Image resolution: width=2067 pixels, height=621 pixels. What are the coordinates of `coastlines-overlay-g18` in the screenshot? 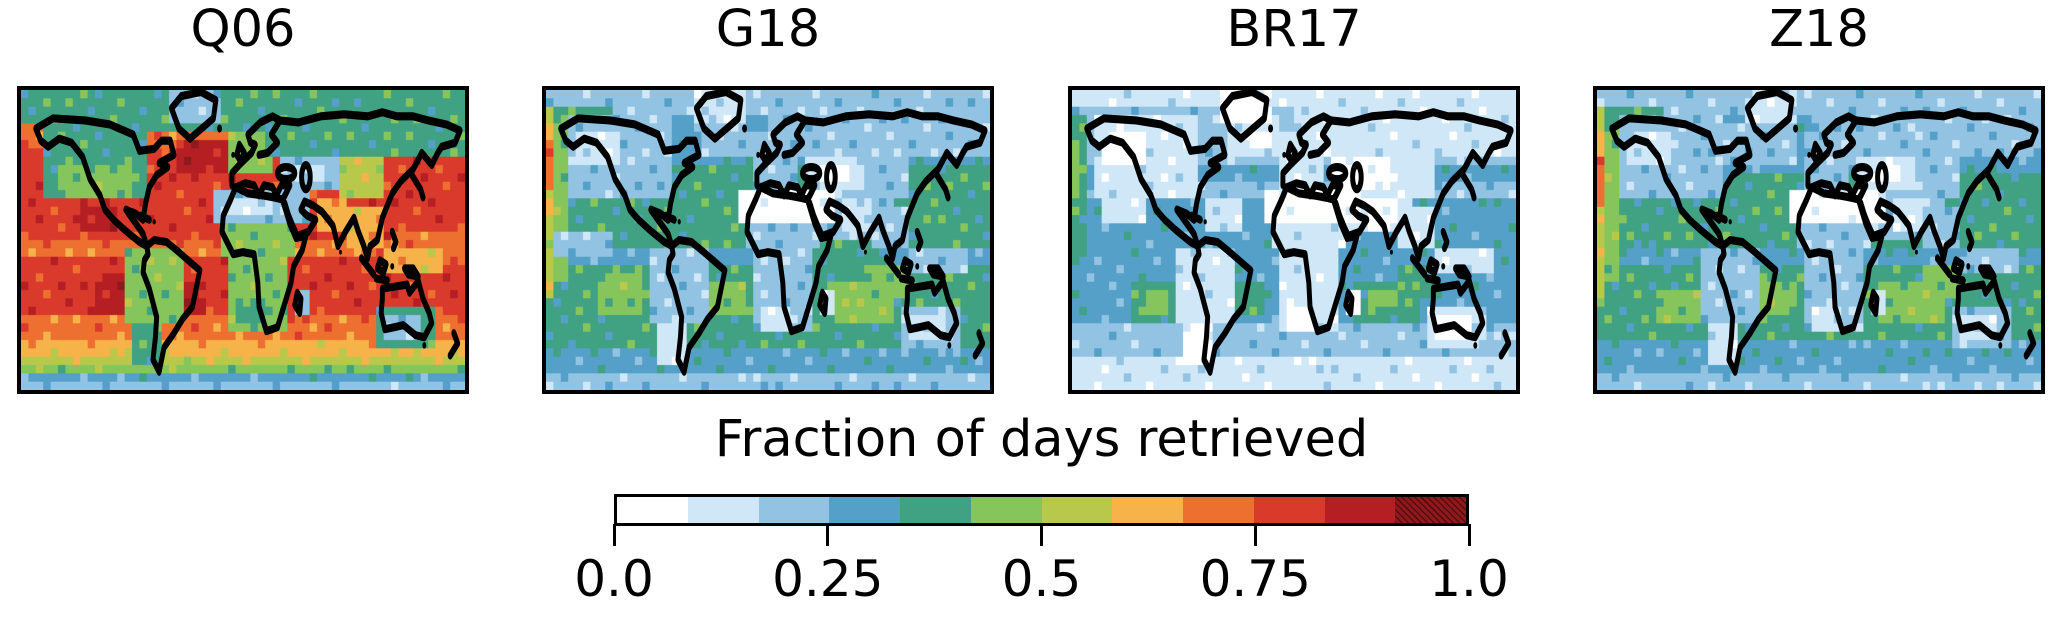 It's located at (768, 240).